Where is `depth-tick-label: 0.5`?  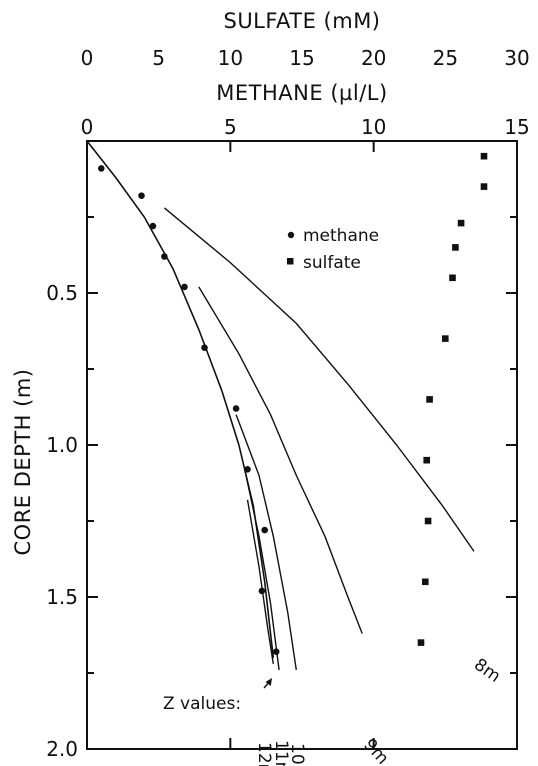
depth-tick-label: 0.5 is located at coordinates (62, 293).